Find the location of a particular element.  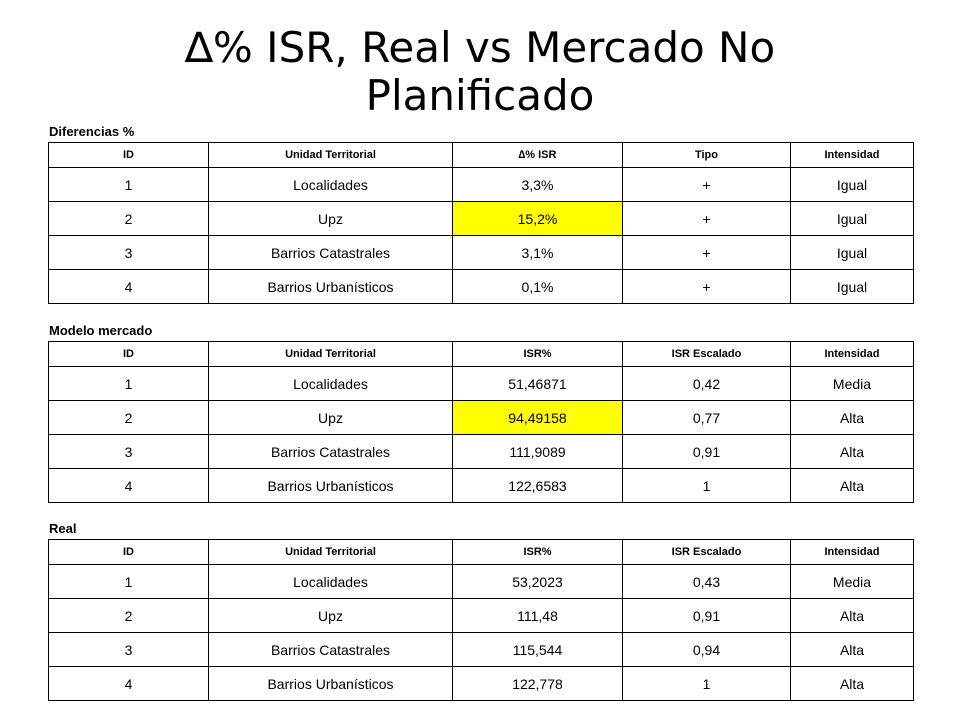

header-delta-isr: ∆% ISR is located at coordinates (537, 155).